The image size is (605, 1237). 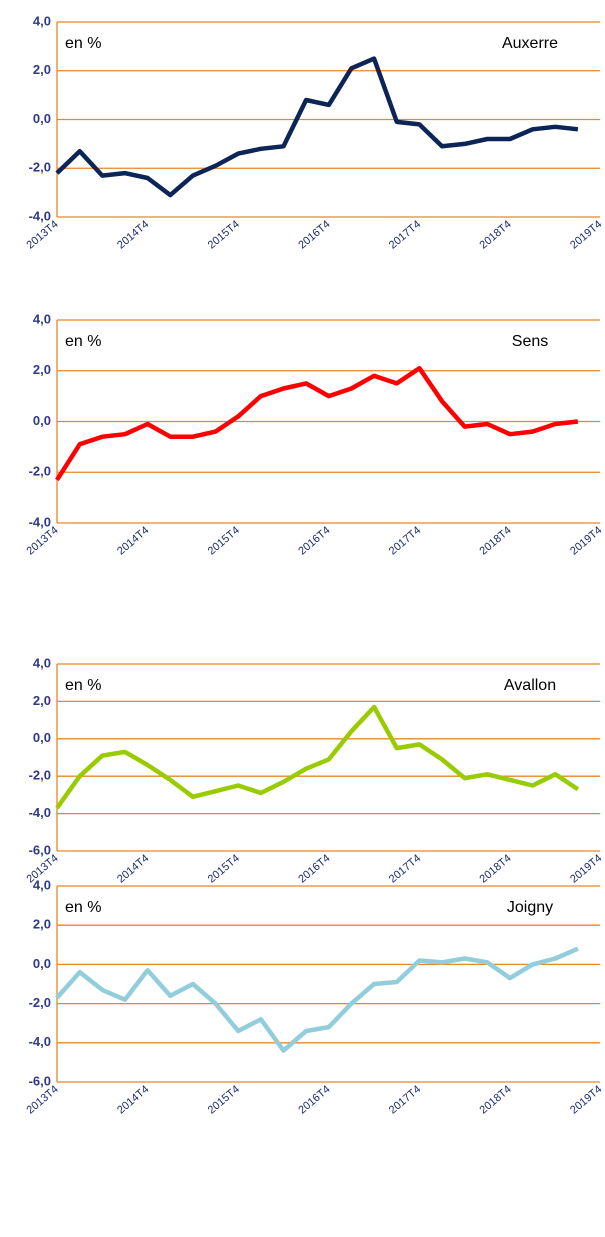 I want to click on legend-label: Auxerre, so click(x=530, y=43).